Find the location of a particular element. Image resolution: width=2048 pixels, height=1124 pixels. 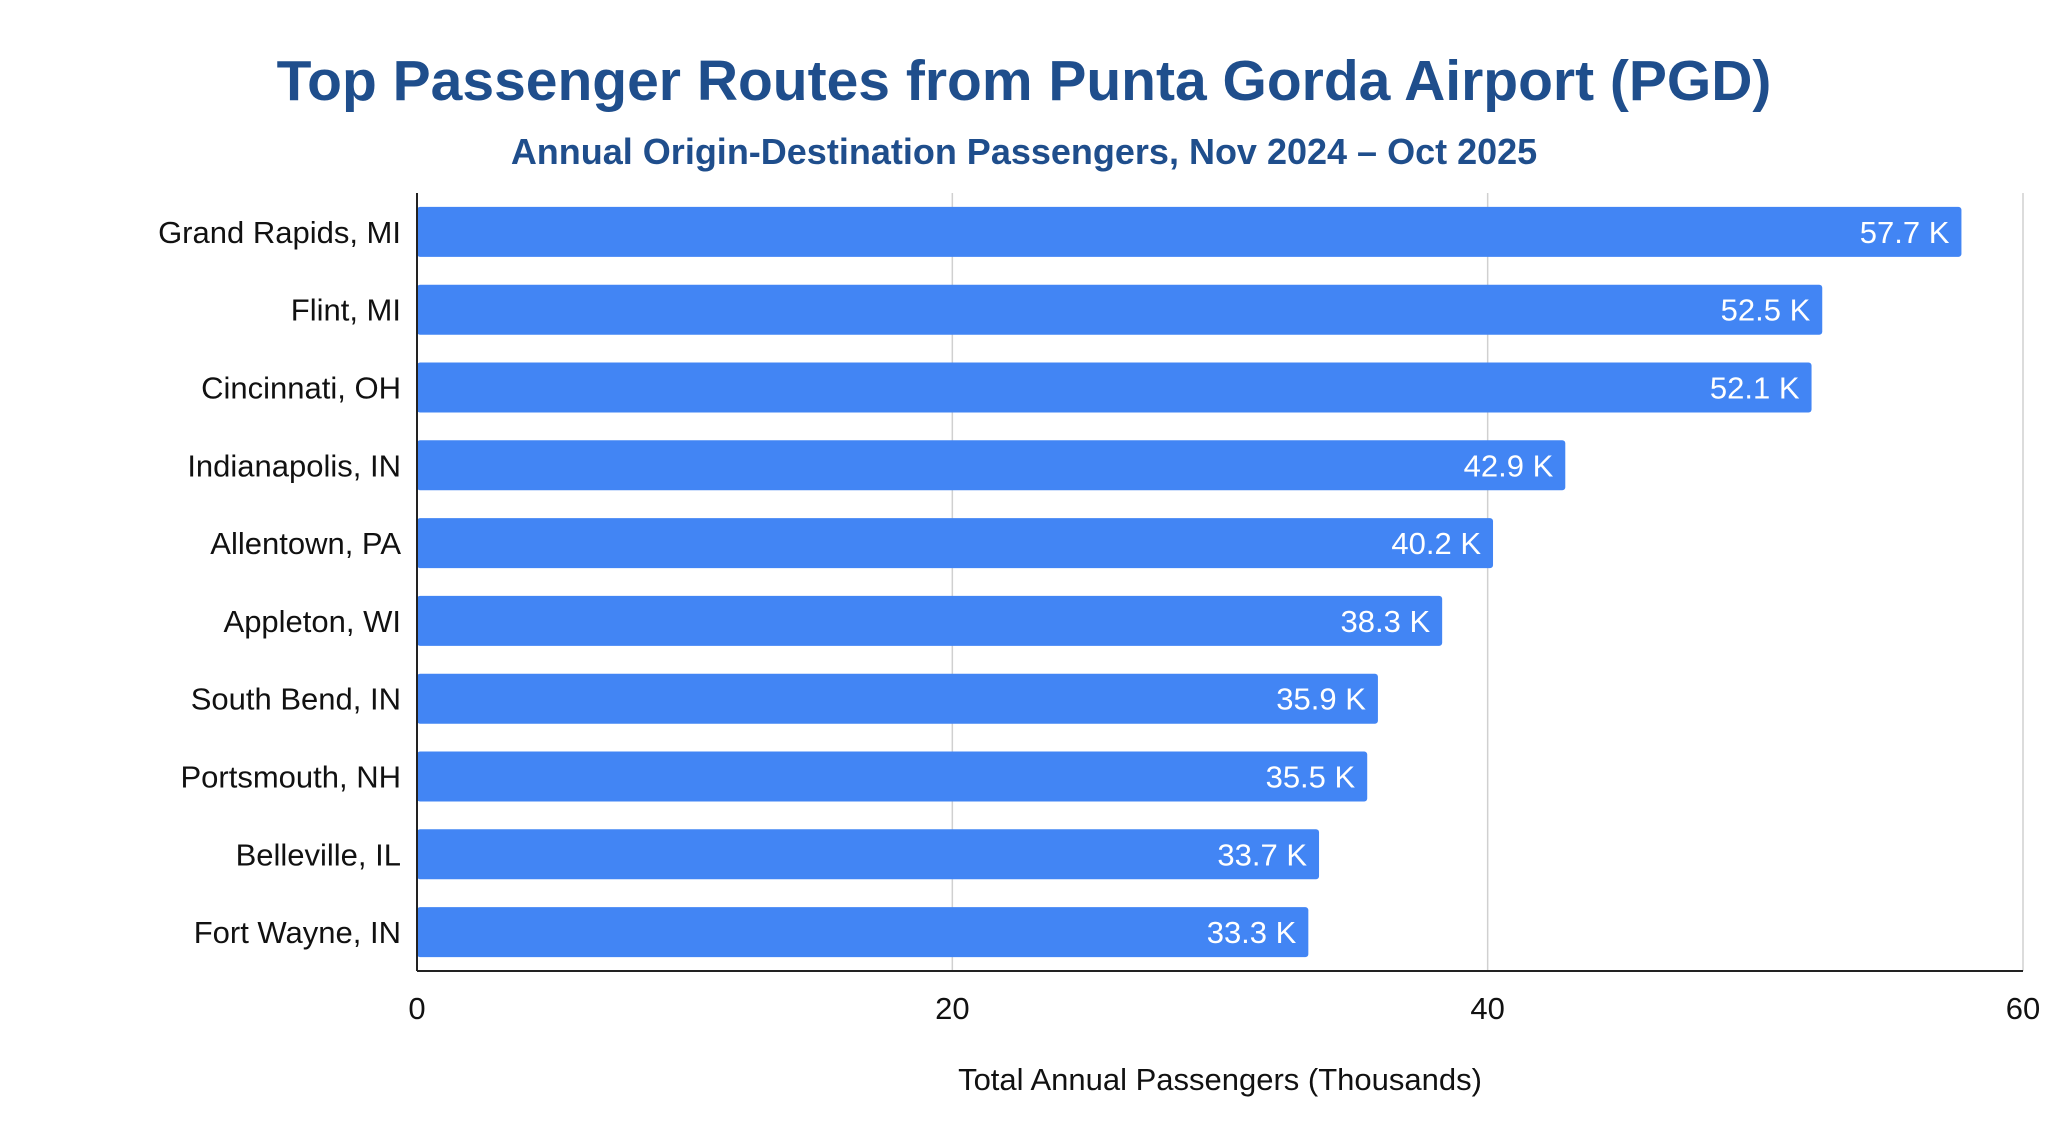

category-label: Indianapolis, IN is located at coordinates (294, 465).